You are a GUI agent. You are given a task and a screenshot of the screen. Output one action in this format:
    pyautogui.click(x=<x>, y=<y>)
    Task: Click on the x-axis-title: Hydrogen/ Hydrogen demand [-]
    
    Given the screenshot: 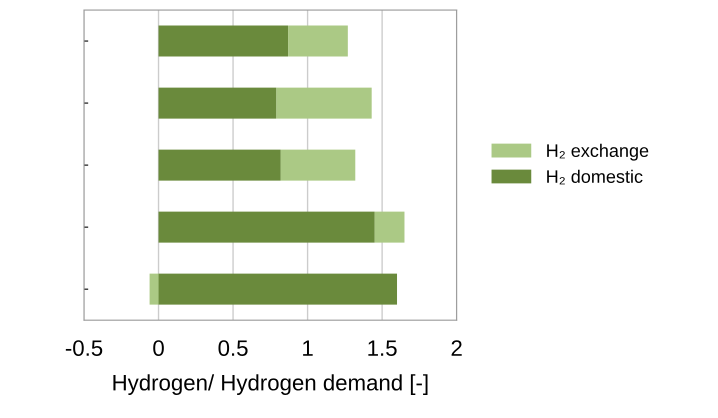 What is the action you would take?
    pyautogui.click(x=270, y=384)
    